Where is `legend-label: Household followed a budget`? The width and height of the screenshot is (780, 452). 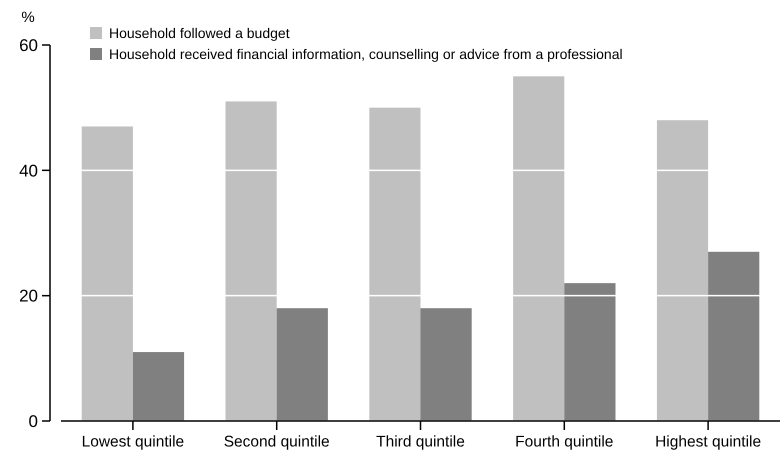
legend-label: Household followed a budget is located at coordinates (199, 32).